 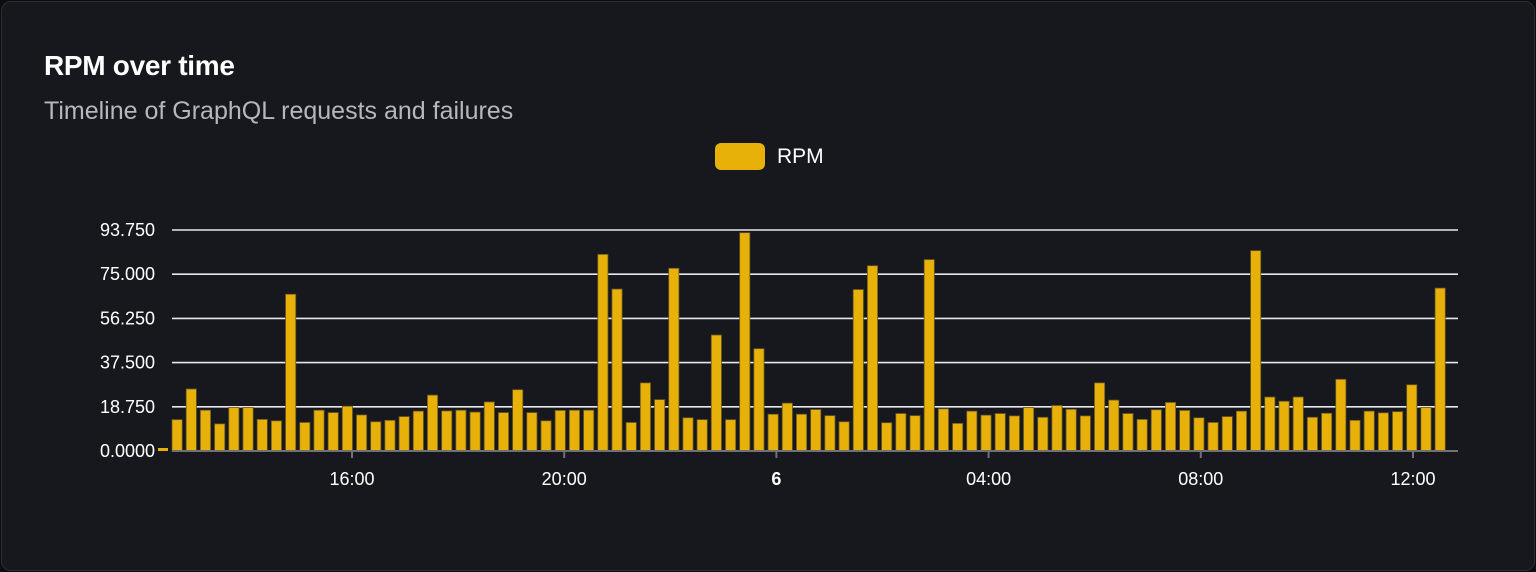 I want to click on chart-title: RPM over time, so click(x=139, y=65).